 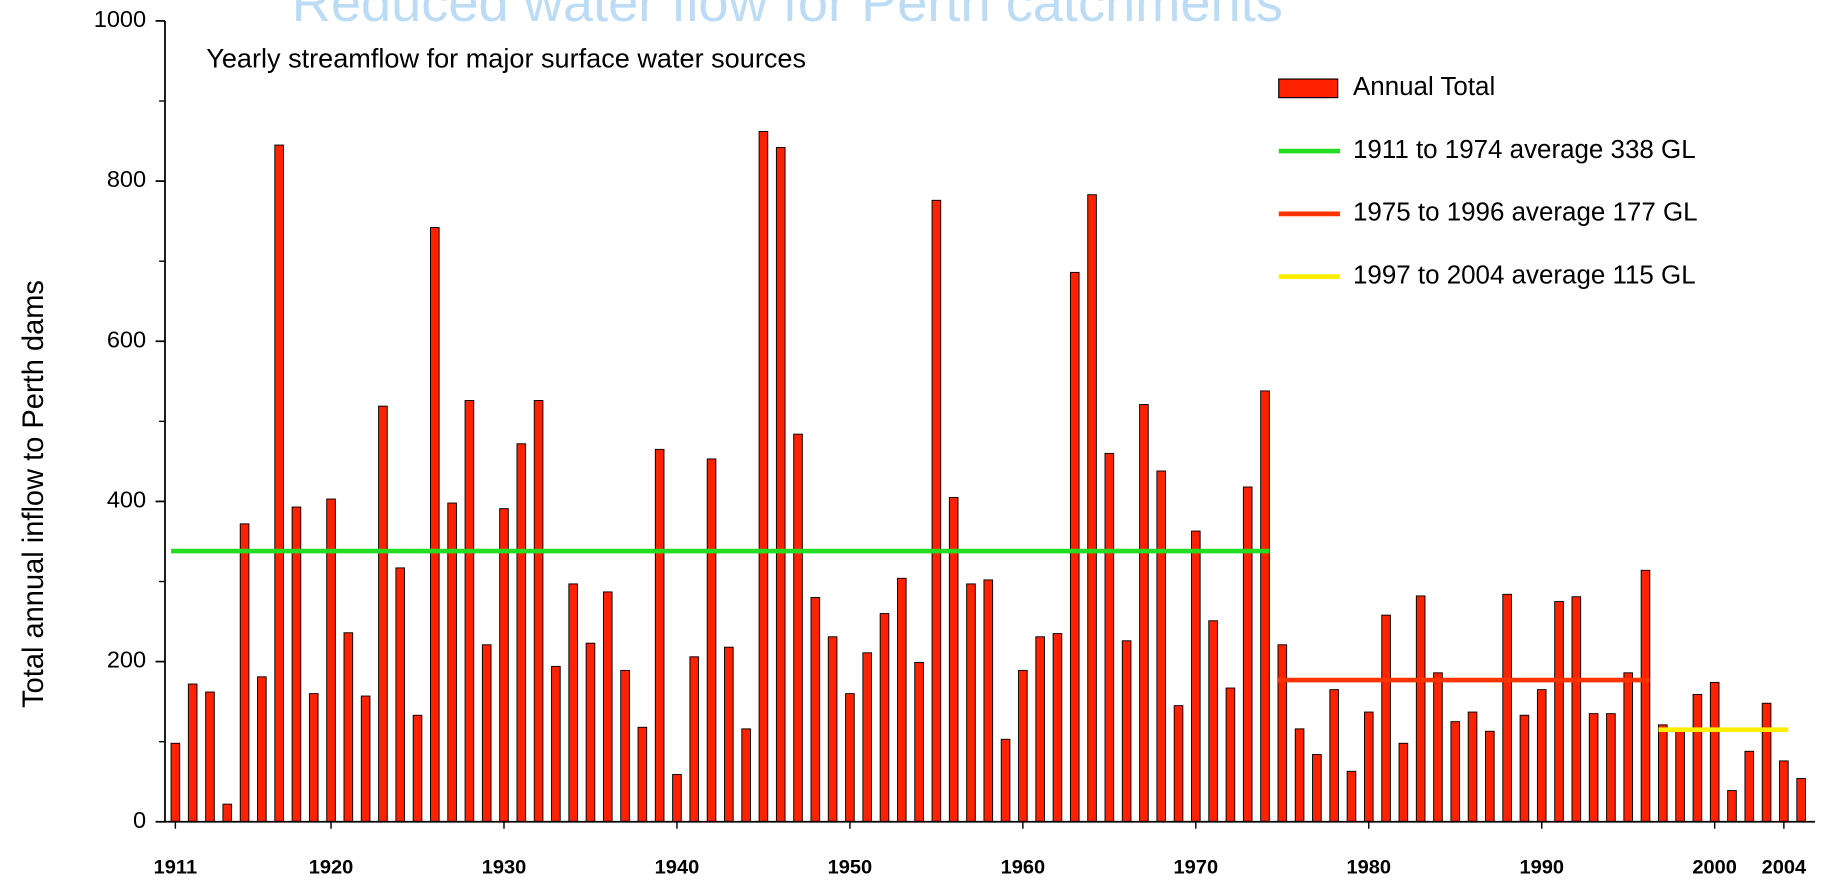 I want to click on legend-label: Annual Total, so click(x=1424, y=87).